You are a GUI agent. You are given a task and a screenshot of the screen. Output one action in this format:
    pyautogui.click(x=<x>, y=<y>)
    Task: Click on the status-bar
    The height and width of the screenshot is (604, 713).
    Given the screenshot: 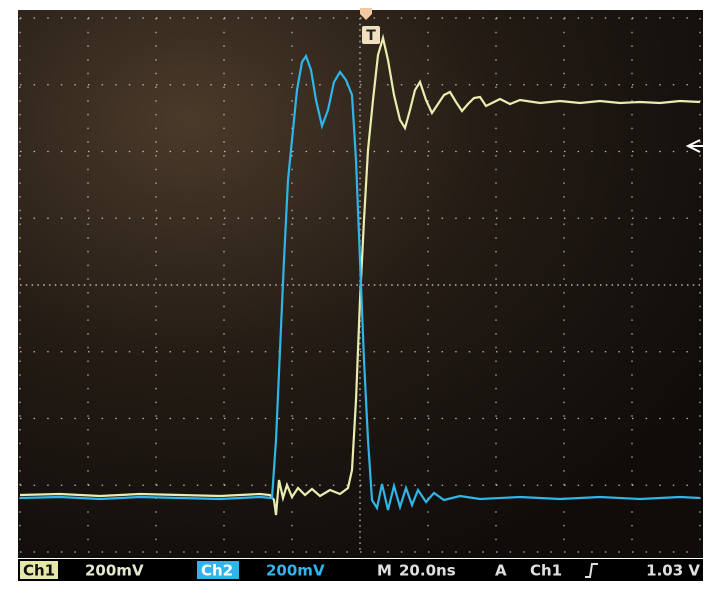 What is the action you would take?
    pyautogui.click(x=360, y=570)
    